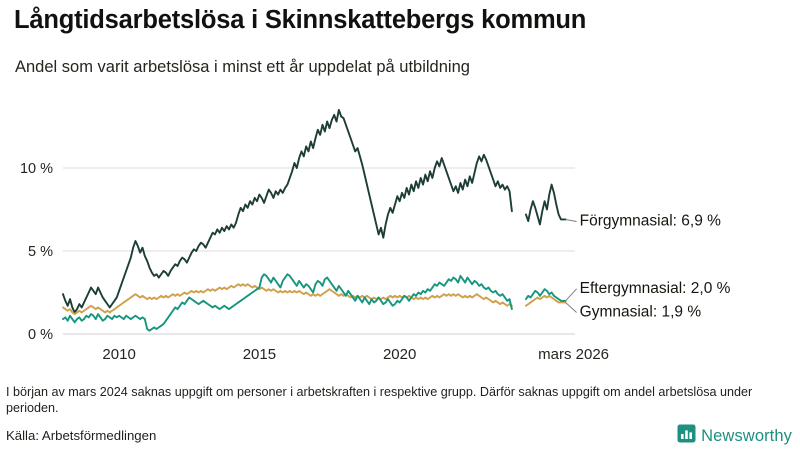 The width and height of the screenshot is (800, 450). Describe the element at coordinates (545, 204) in the screenshot. I see `series-line-förgymnasial` at that location.